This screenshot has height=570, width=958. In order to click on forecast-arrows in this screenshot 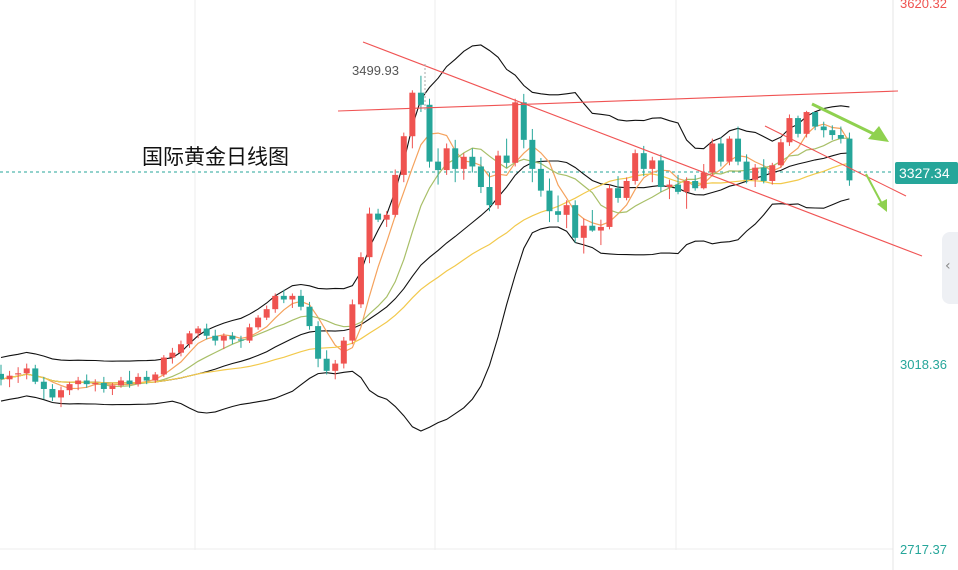, I will do `click(850, 157)`.